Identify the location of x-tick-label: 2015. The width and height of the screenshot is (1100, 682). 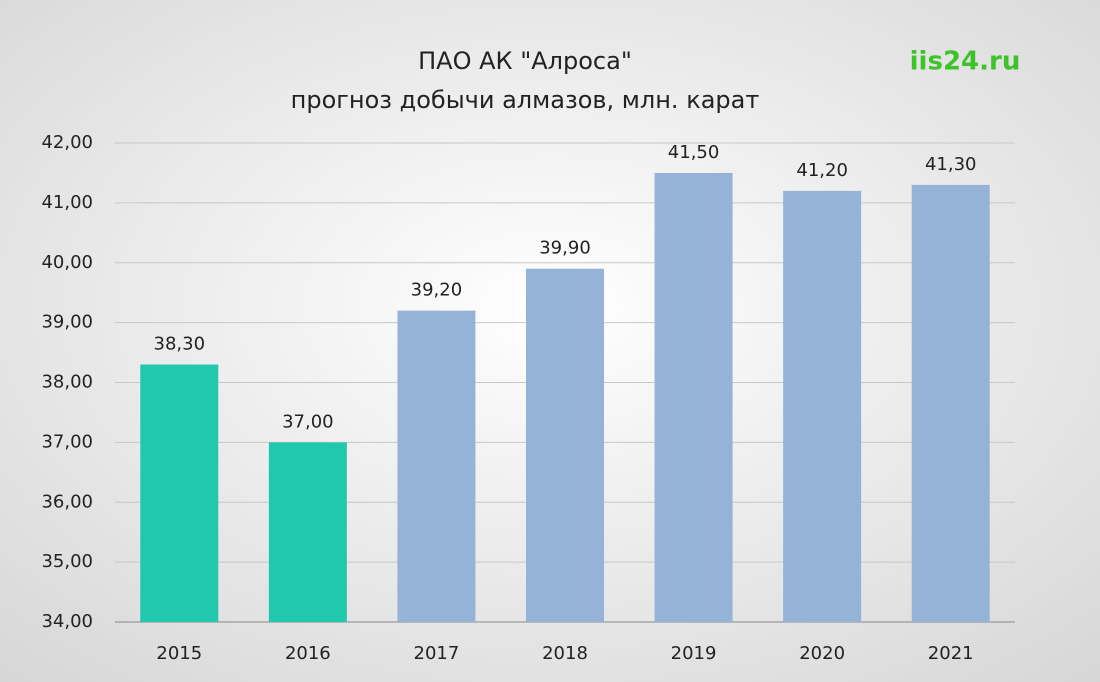
(179, 653).